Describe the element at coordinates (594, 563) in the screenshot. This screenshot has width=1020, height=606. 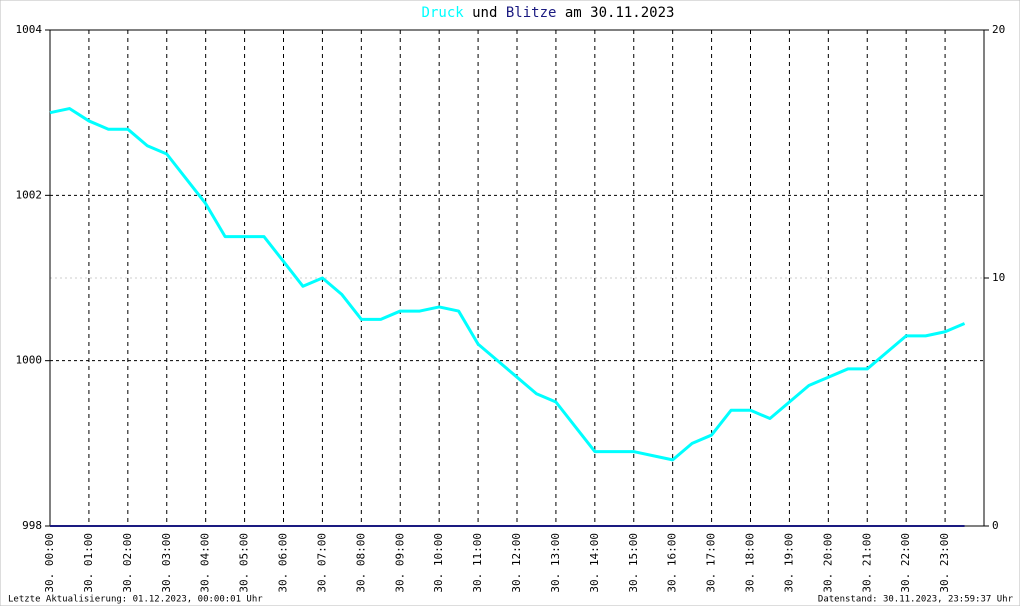
I see `x-tick-label: 30. 14:00` at that location.